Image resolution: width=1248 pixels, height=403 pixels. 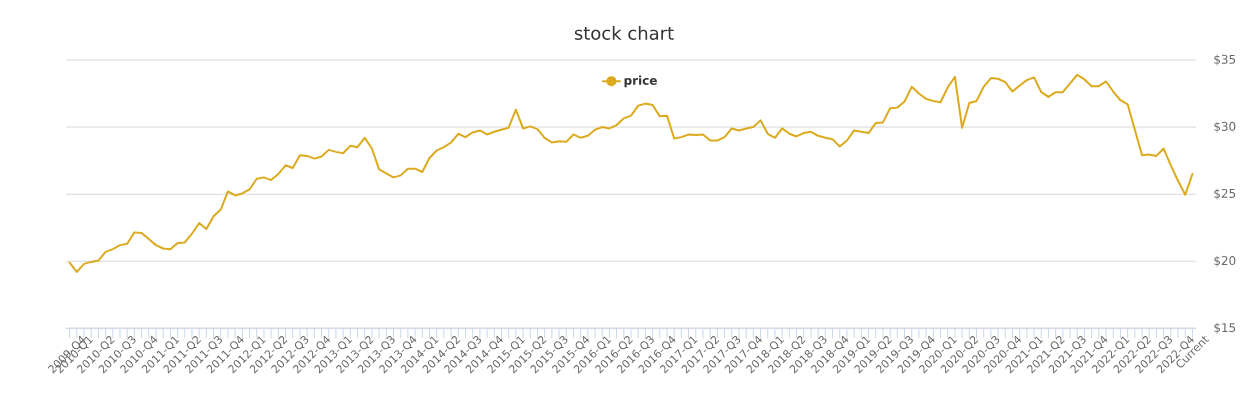 What do you see at coordinates (1225, 127) in the screenshot?
I see `y-tick-label: $30` at bounding box center [1225, 127].